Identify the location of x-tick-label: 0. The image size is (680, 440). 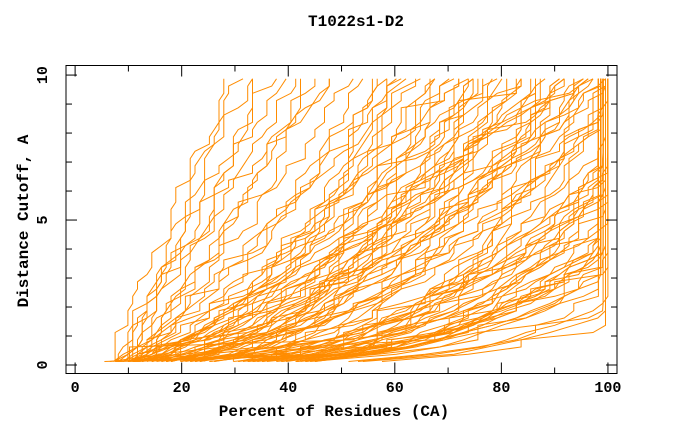
(75, 388).